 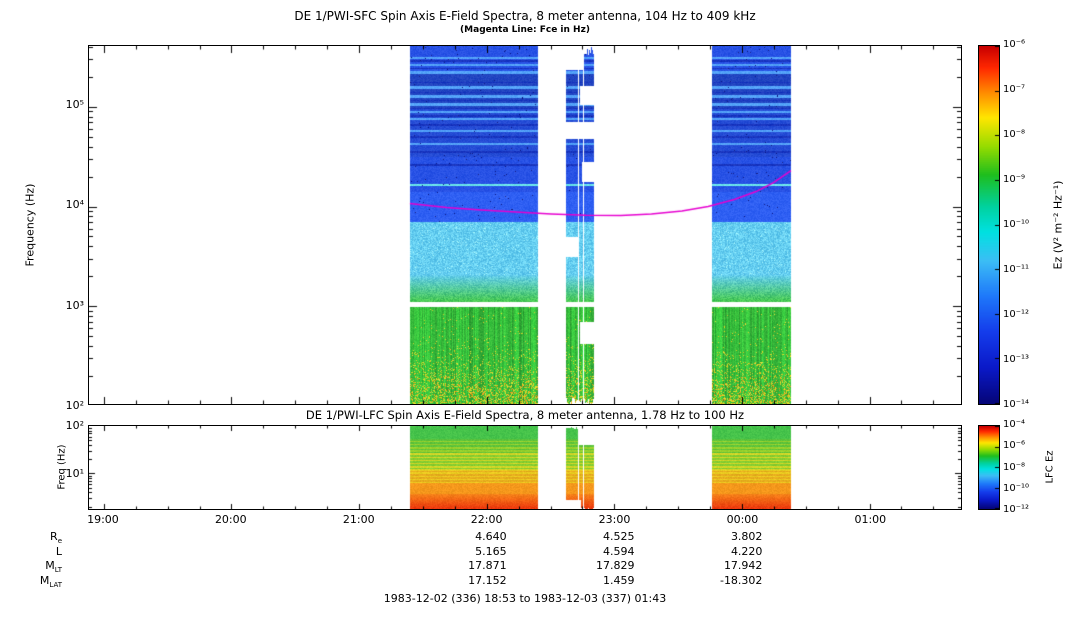 I want to click on lfc-y-tick-label: 10², so click(x=74, y=425).